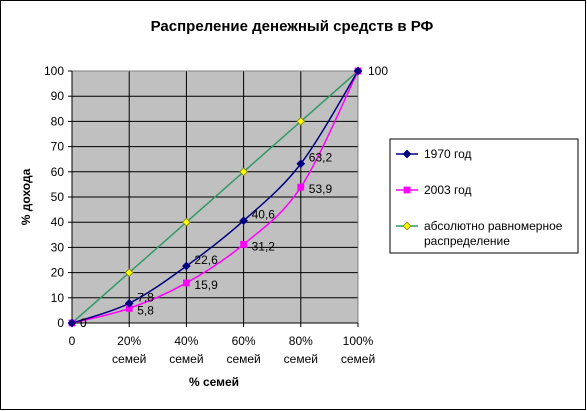 The image size is (587, 411). I want to click on y-tick-label: 40, so click(58, 222).